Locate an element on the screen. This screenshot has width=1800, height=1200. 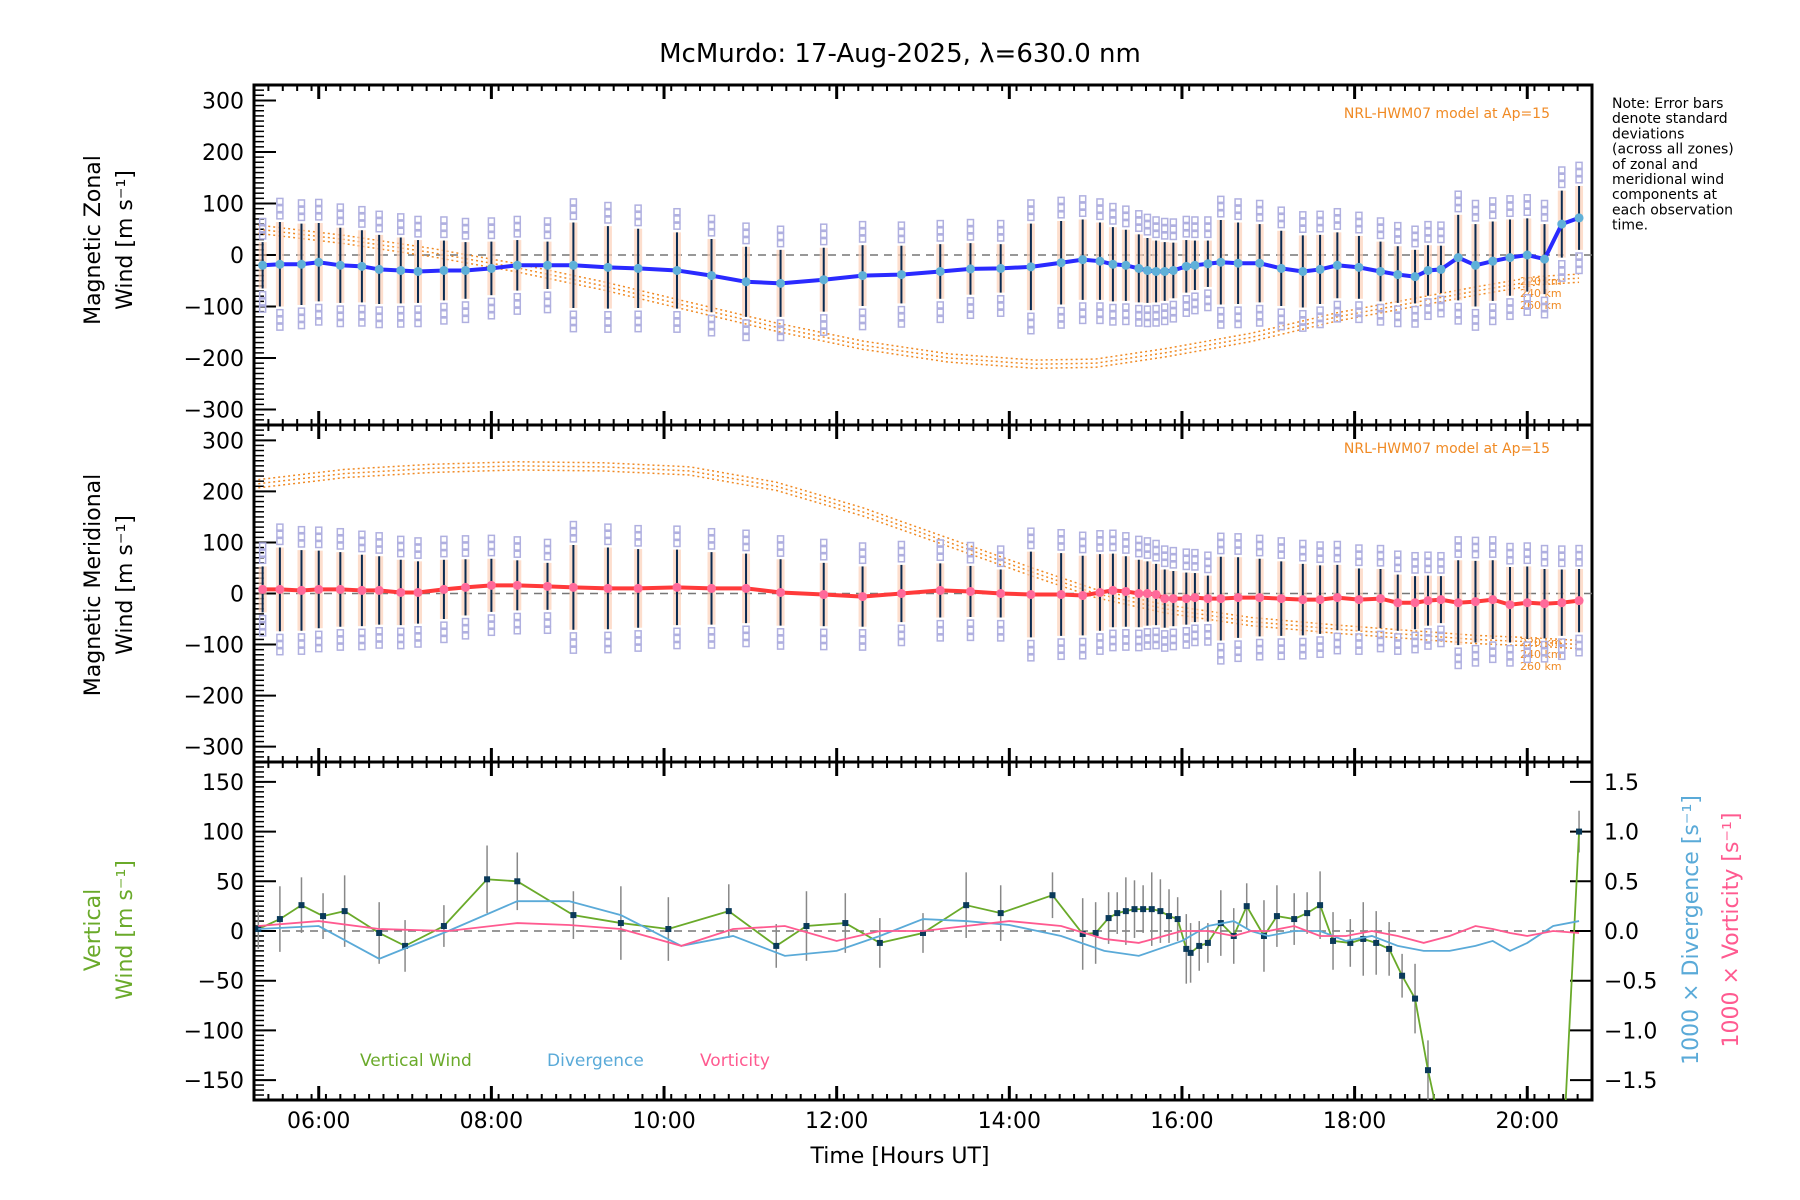
y2-tick-label: 0.0 is located at coordinates (1621, 932).